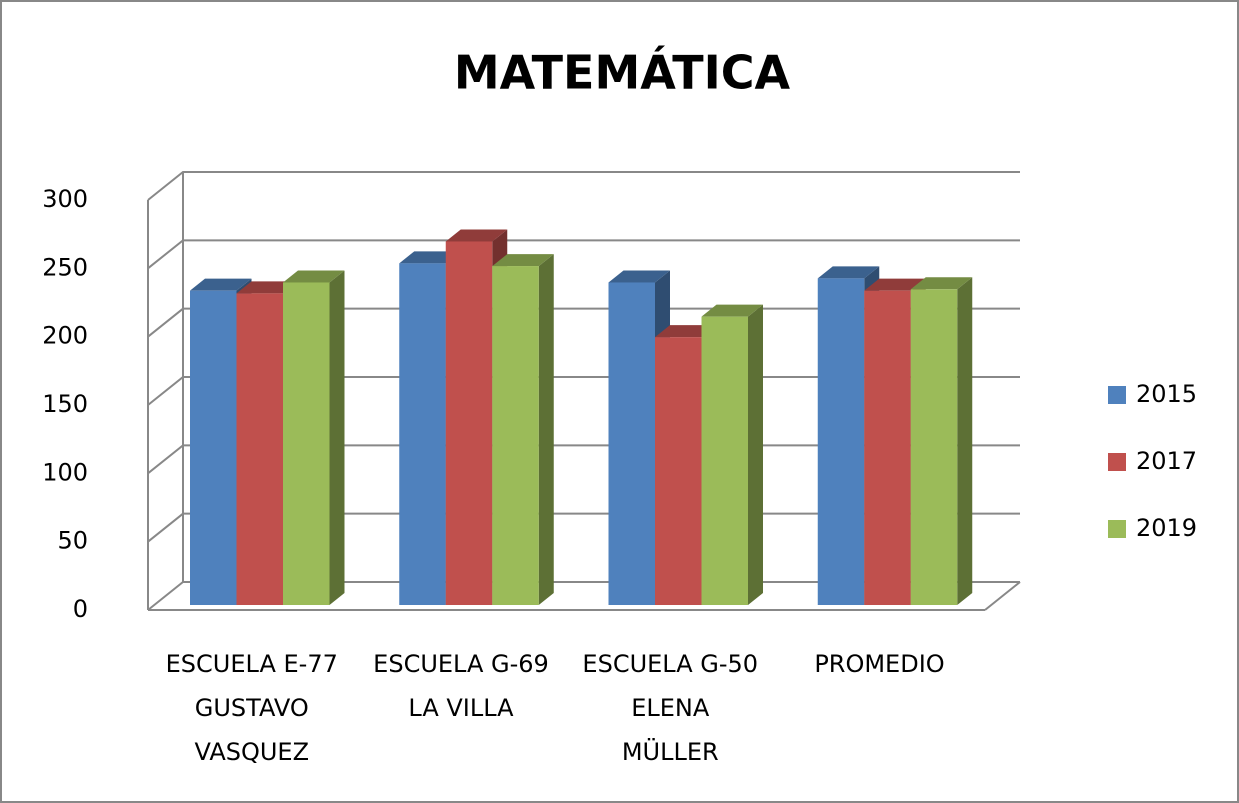 The image size is (1239, 803). What do you see at coordinates (1002, 596) in the screenshot?
I see `floor-right` at bounding box center [1002, 596].